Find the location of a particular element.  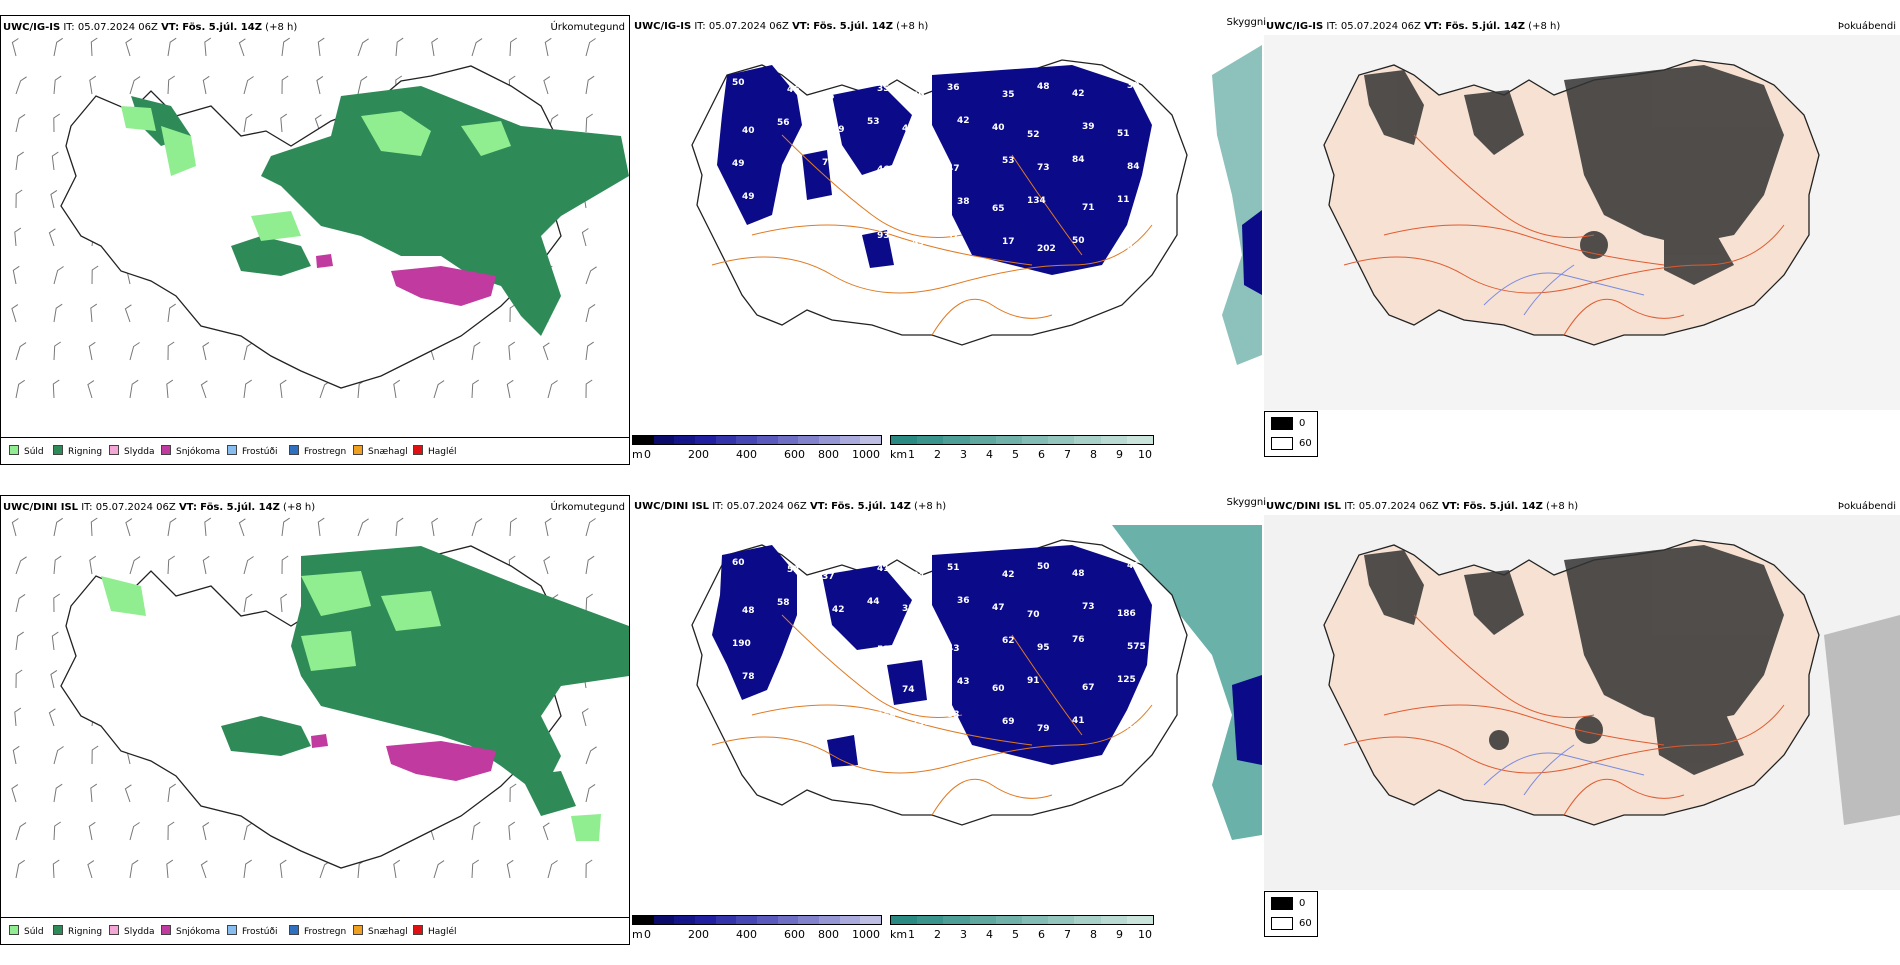

cloud-base-label: 51 is located at coordinates (1123, 134).